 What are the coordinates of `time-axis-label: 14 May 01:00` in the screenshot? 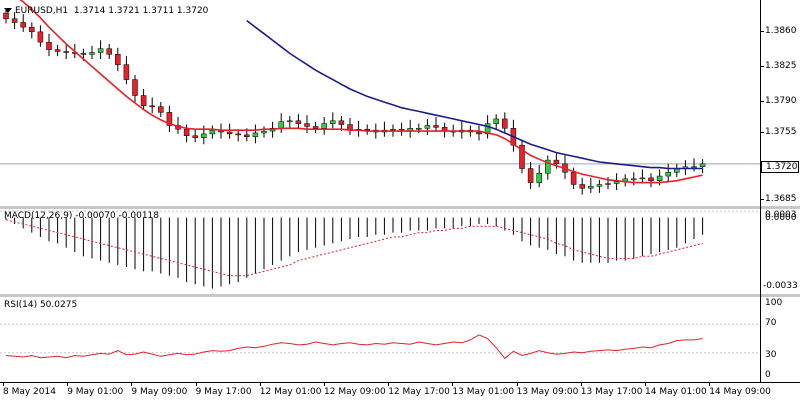 It's located at (676, 392).